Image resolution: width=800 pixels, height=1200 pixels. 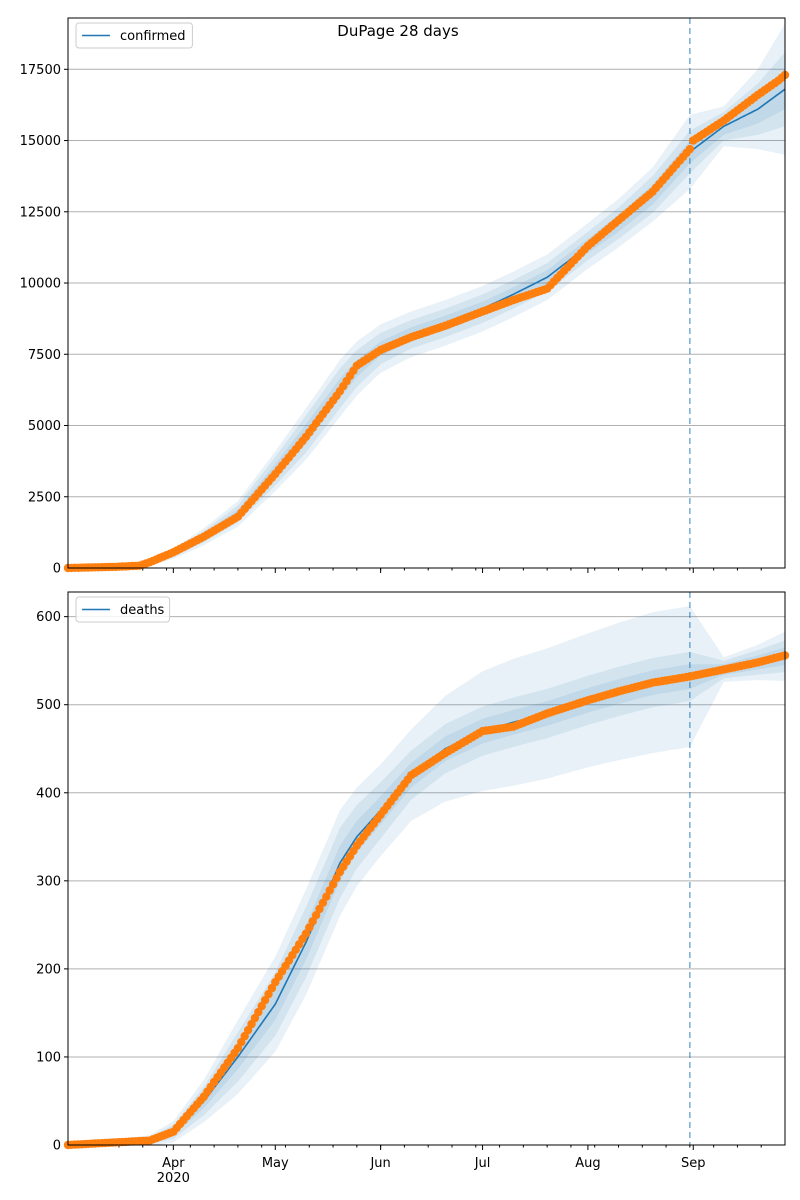 What do you see at coordinates (173, 1178) in the screenshot?
I see `x-tick-sublabel: 2020` at bounding box center [173, 1178].